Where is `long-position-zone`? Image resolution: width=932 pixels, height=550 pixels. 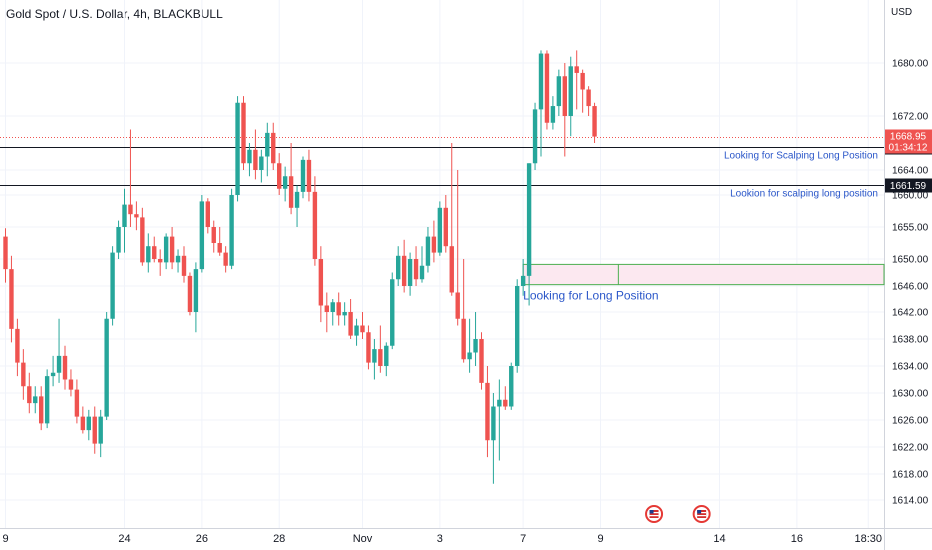 long-position-zone is located at coordinates (703, 274).